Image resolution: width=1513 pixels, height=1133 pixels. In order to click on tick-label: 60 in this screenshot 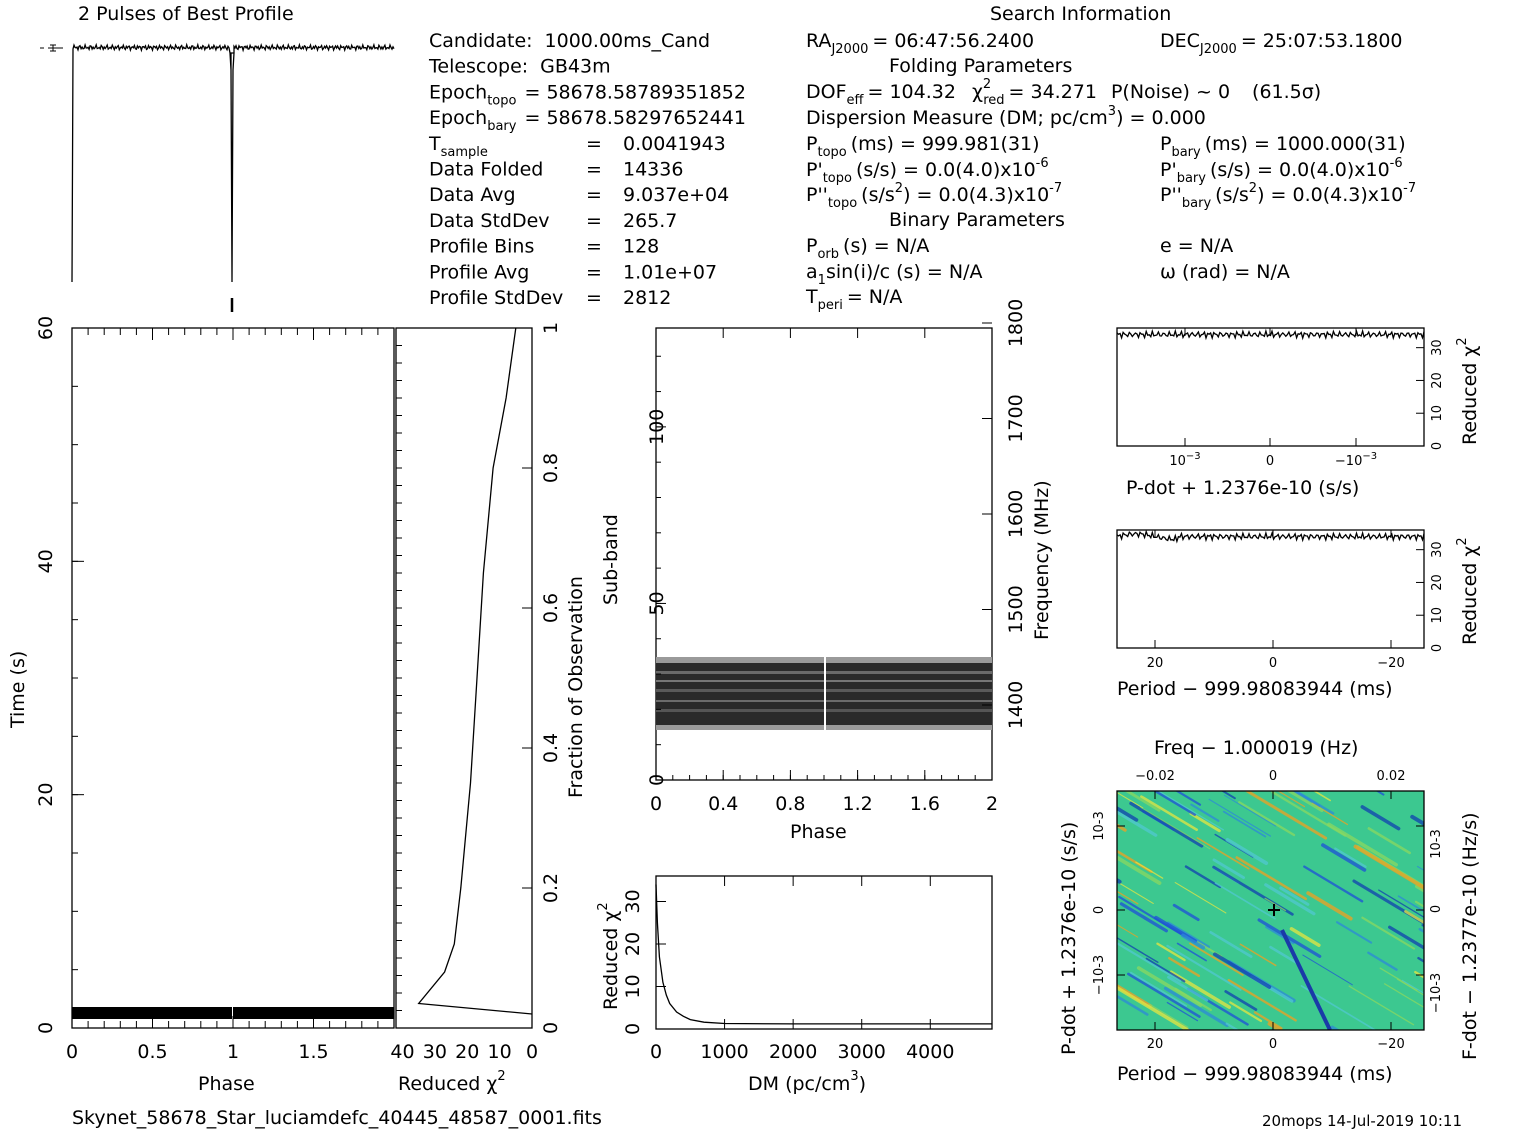, I will do `click(46, 328)`.